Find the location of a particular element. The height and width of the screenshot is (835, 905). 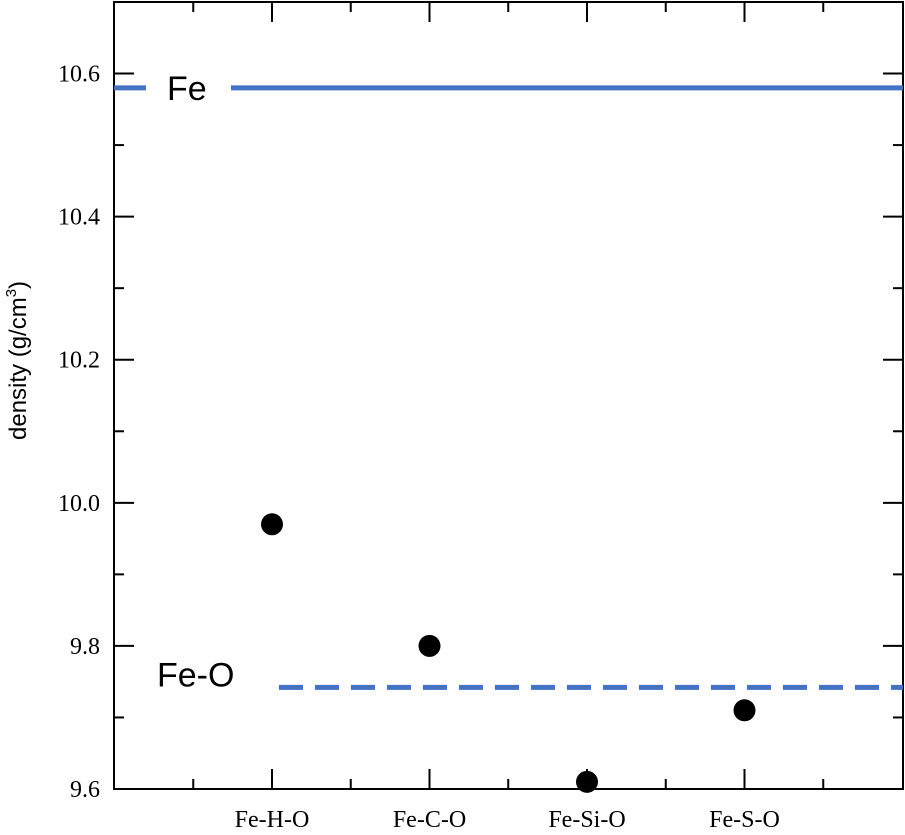

y-tick-label: 9.8 is located at coordinates (85, 647).